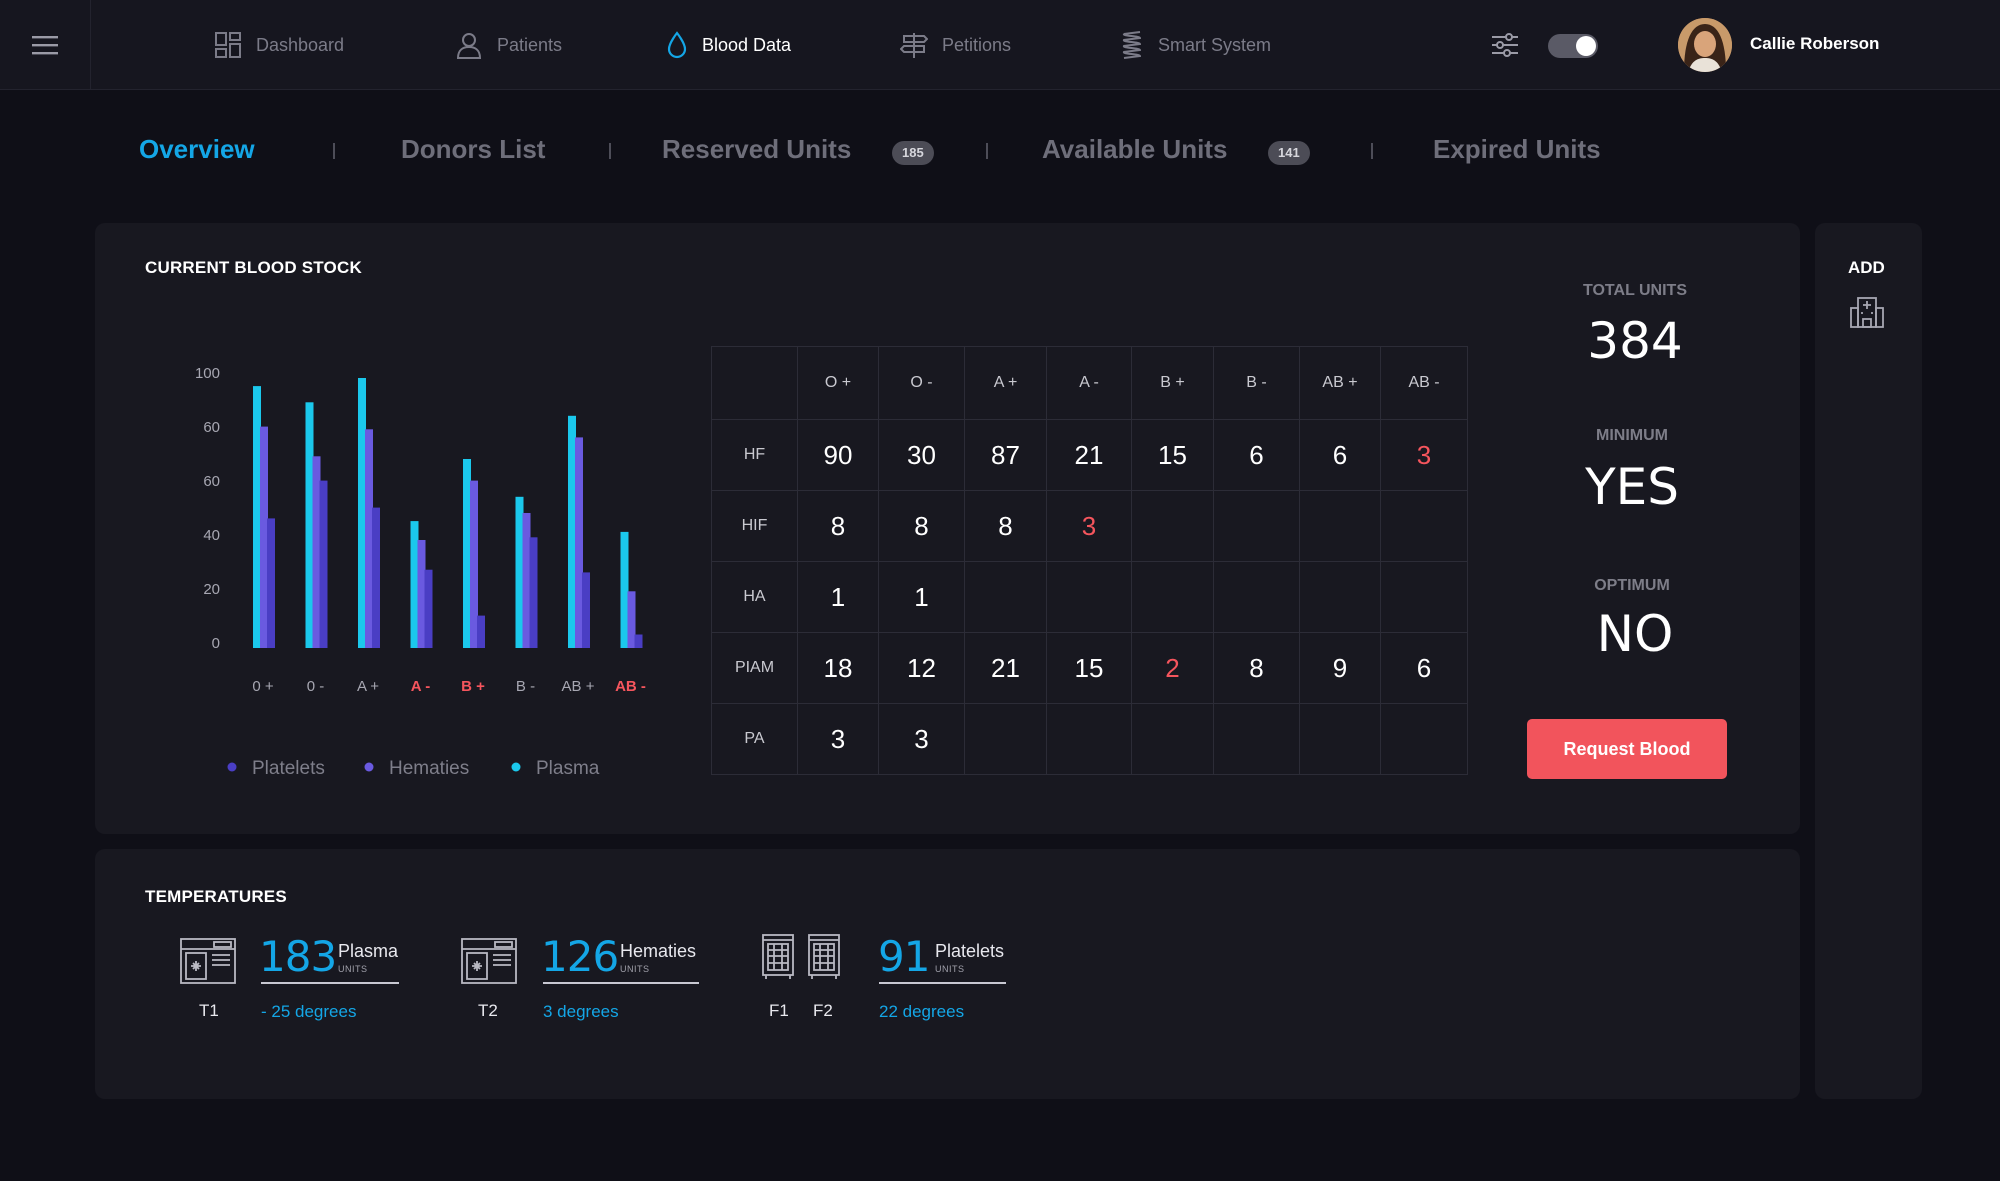  Describe the element at coordinates (823, 1010) in the screenshot. I see `device-label: F2` at that location.